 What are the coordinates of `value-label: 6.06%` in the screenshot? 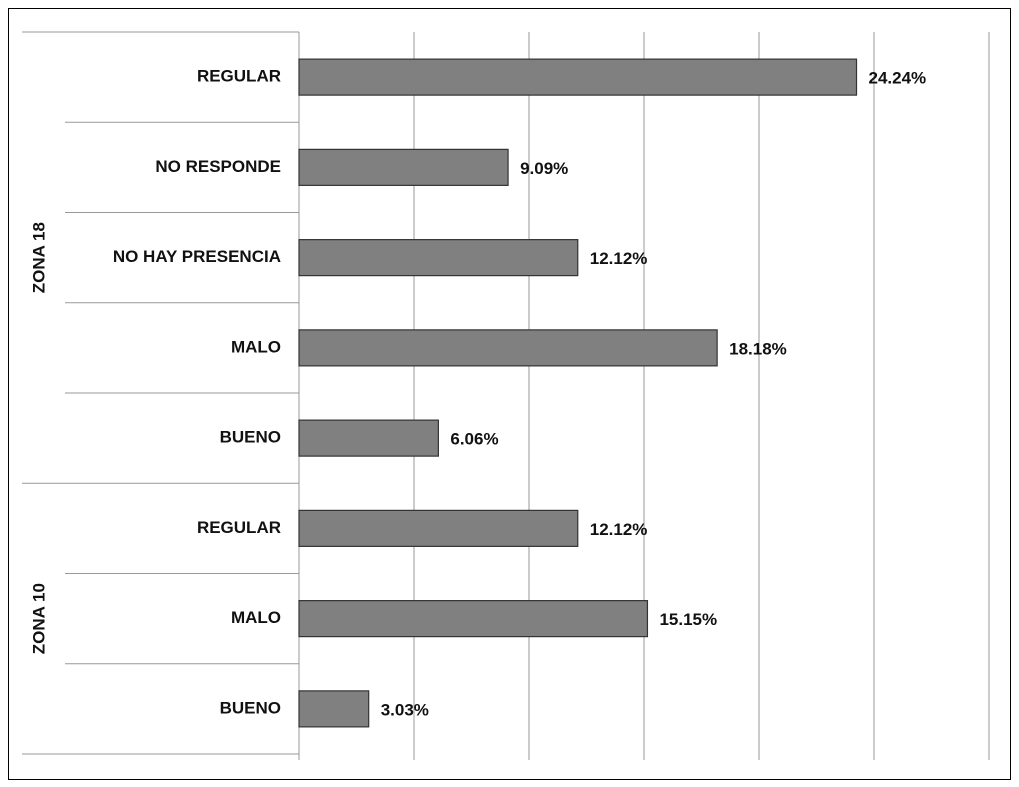 It's located at (474, 439).